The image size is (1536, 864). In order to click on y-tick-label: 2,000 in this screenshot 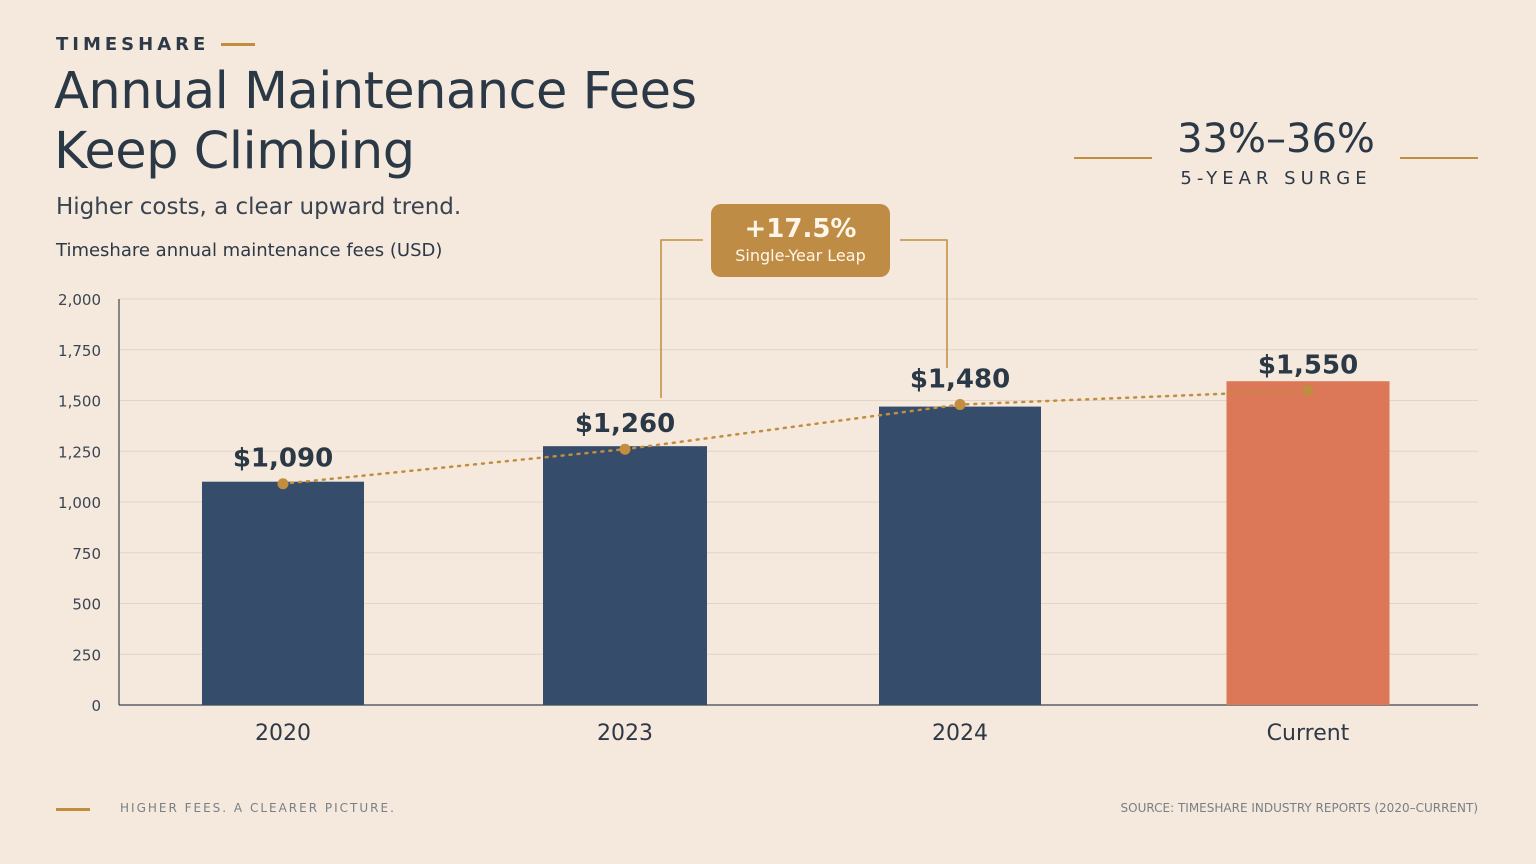, I will do `click(79, 300)`.